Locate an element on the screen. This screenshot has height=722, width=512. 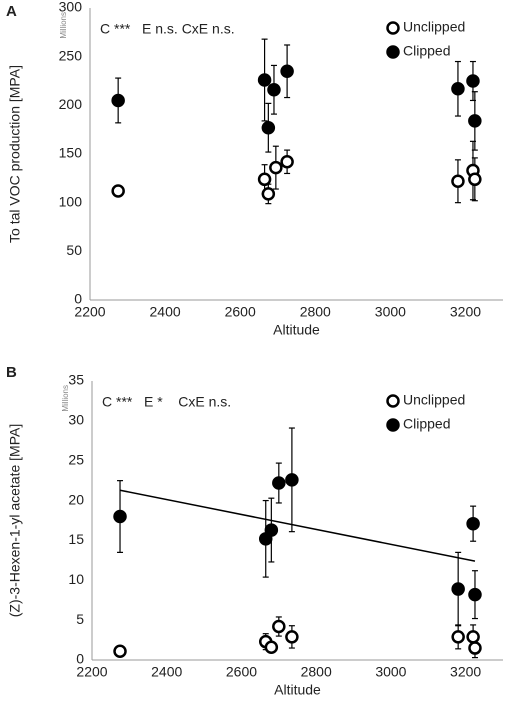
y-tick-label: 25 is located at coordinates (76, 459).